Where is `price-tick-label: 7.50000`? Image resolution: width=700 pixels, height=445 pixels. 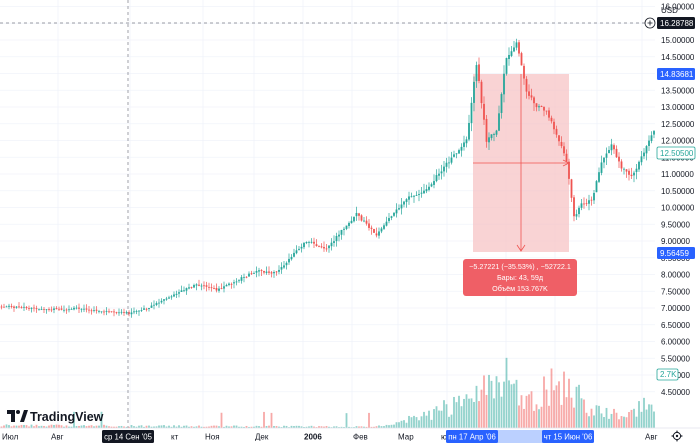
price-tick-label: 7.50000 is located at coordinates (675, 291).